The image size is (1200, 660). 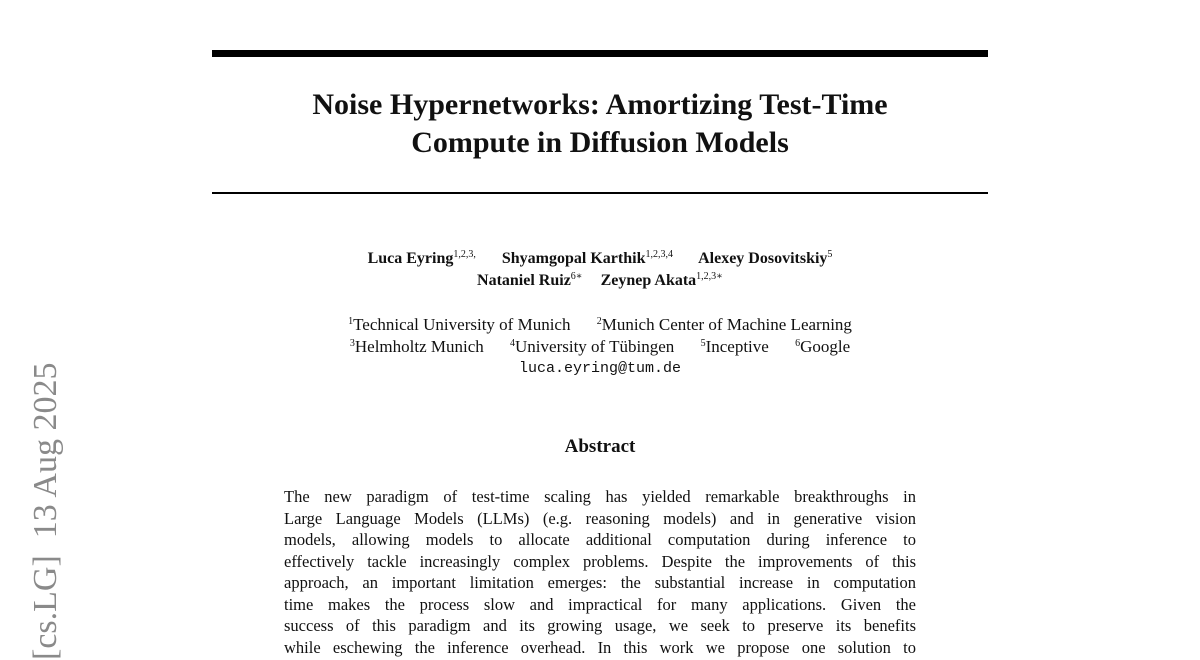 What do you see at coordinates (600, 53) in the screenshot?
I see `title-top-rule` at bounding box center [600, 53].